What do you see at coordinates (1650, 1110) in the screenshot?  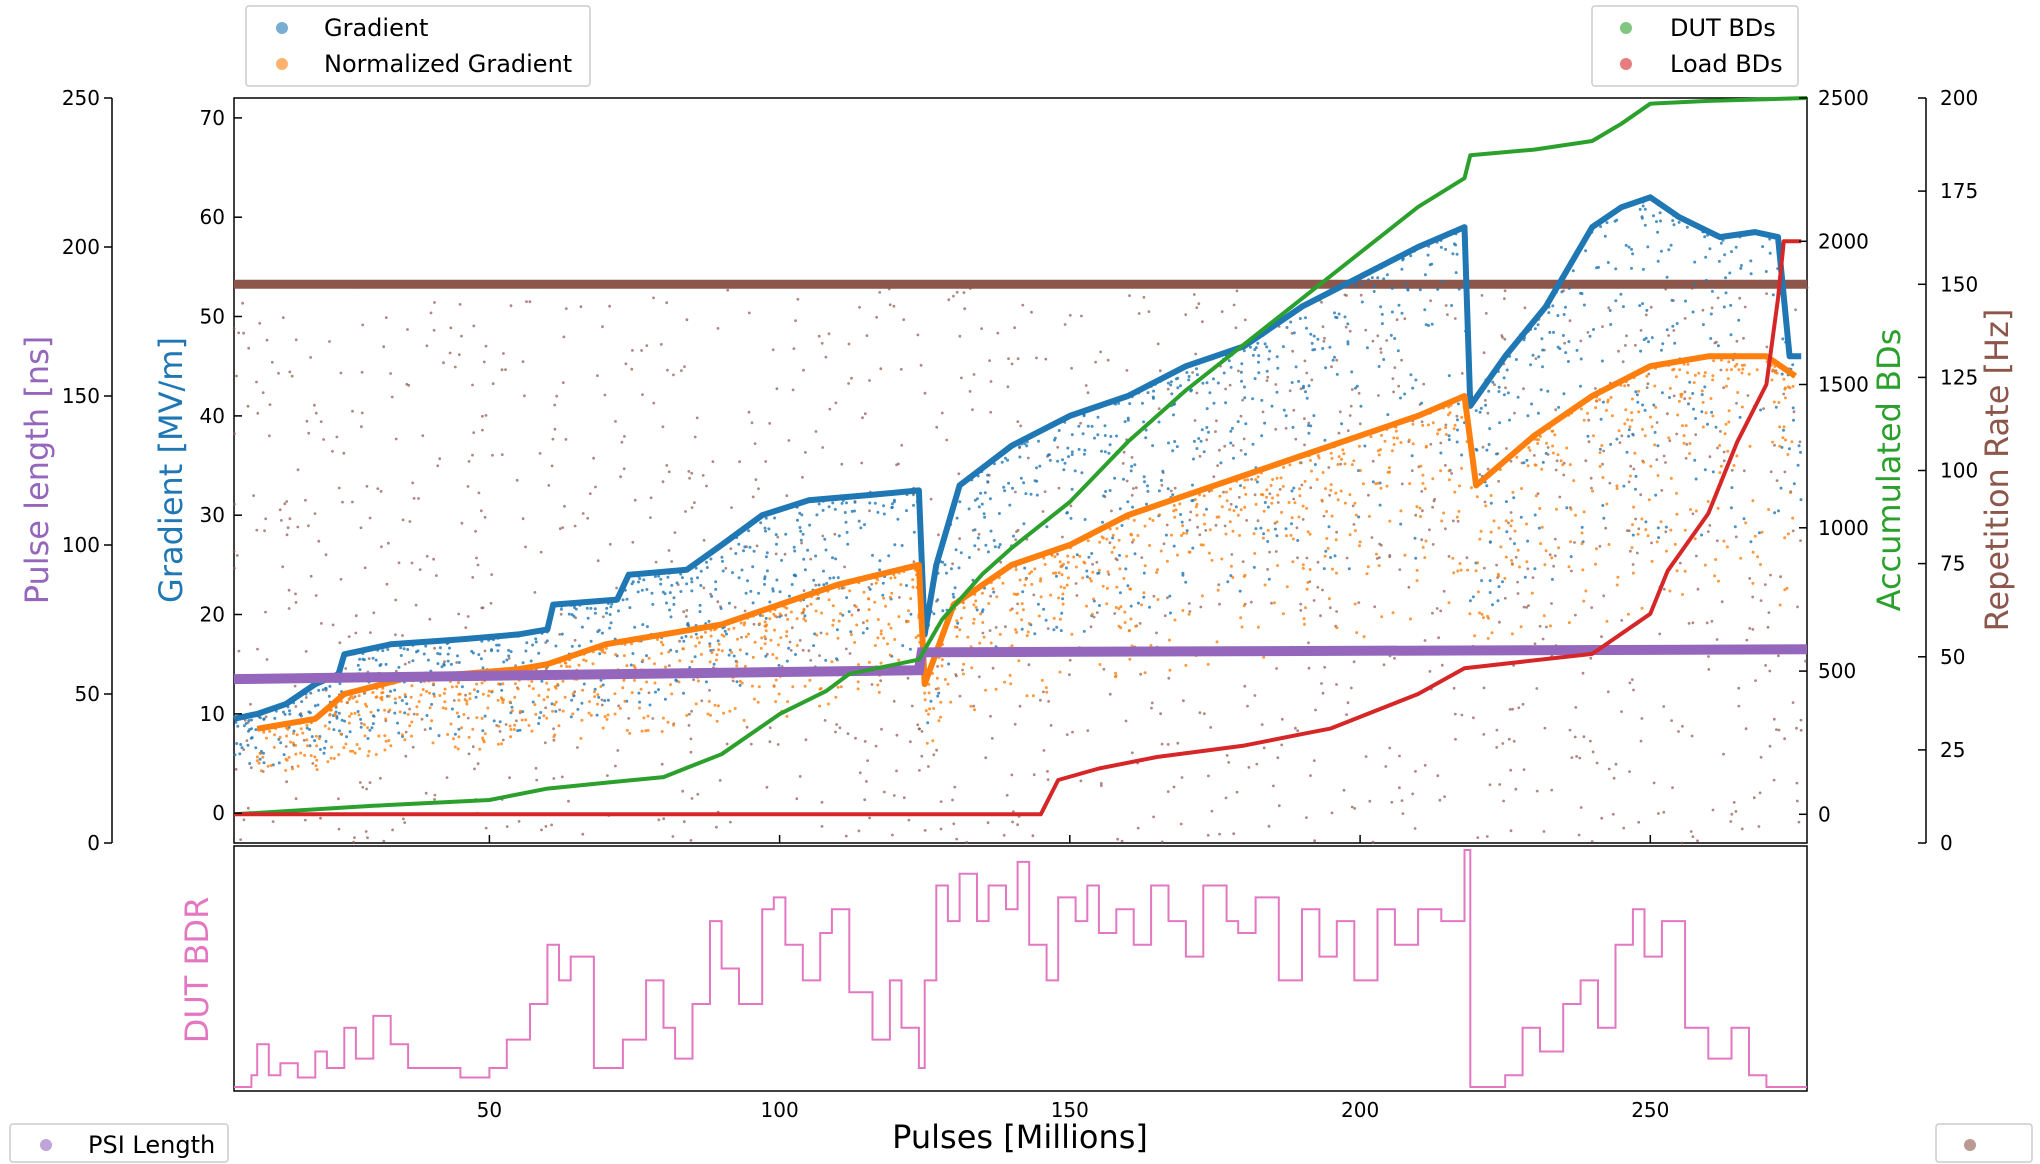 I see `x-tick-label: 250` at bounding box center [1650, 1110].